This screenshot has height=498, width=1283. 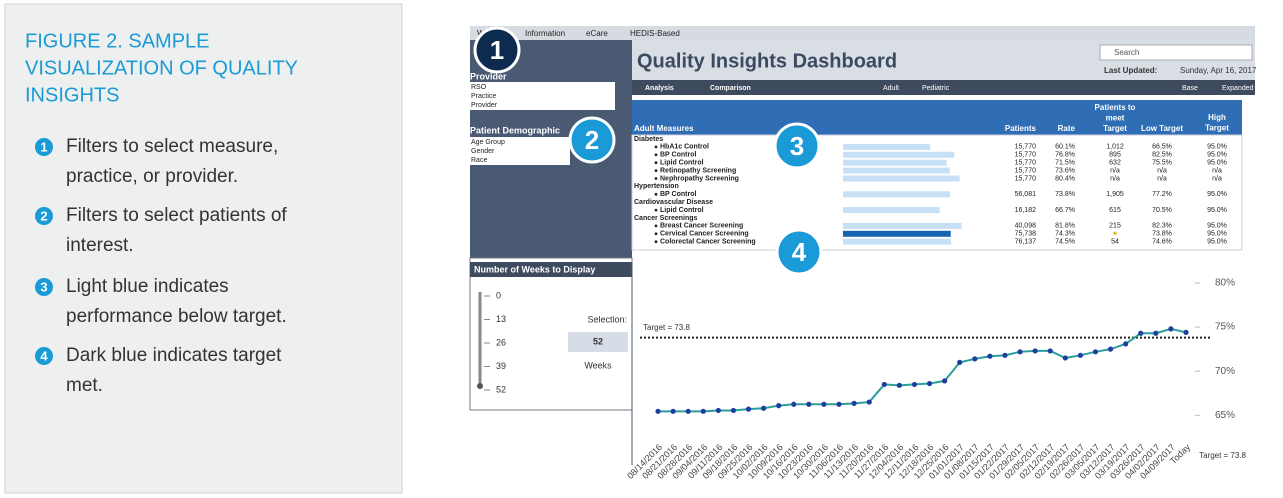 What do you see at coordinates (699, 178) in the screenshot?
I see `cell: Nephropathy Screening` at bounding box center [699, 178].